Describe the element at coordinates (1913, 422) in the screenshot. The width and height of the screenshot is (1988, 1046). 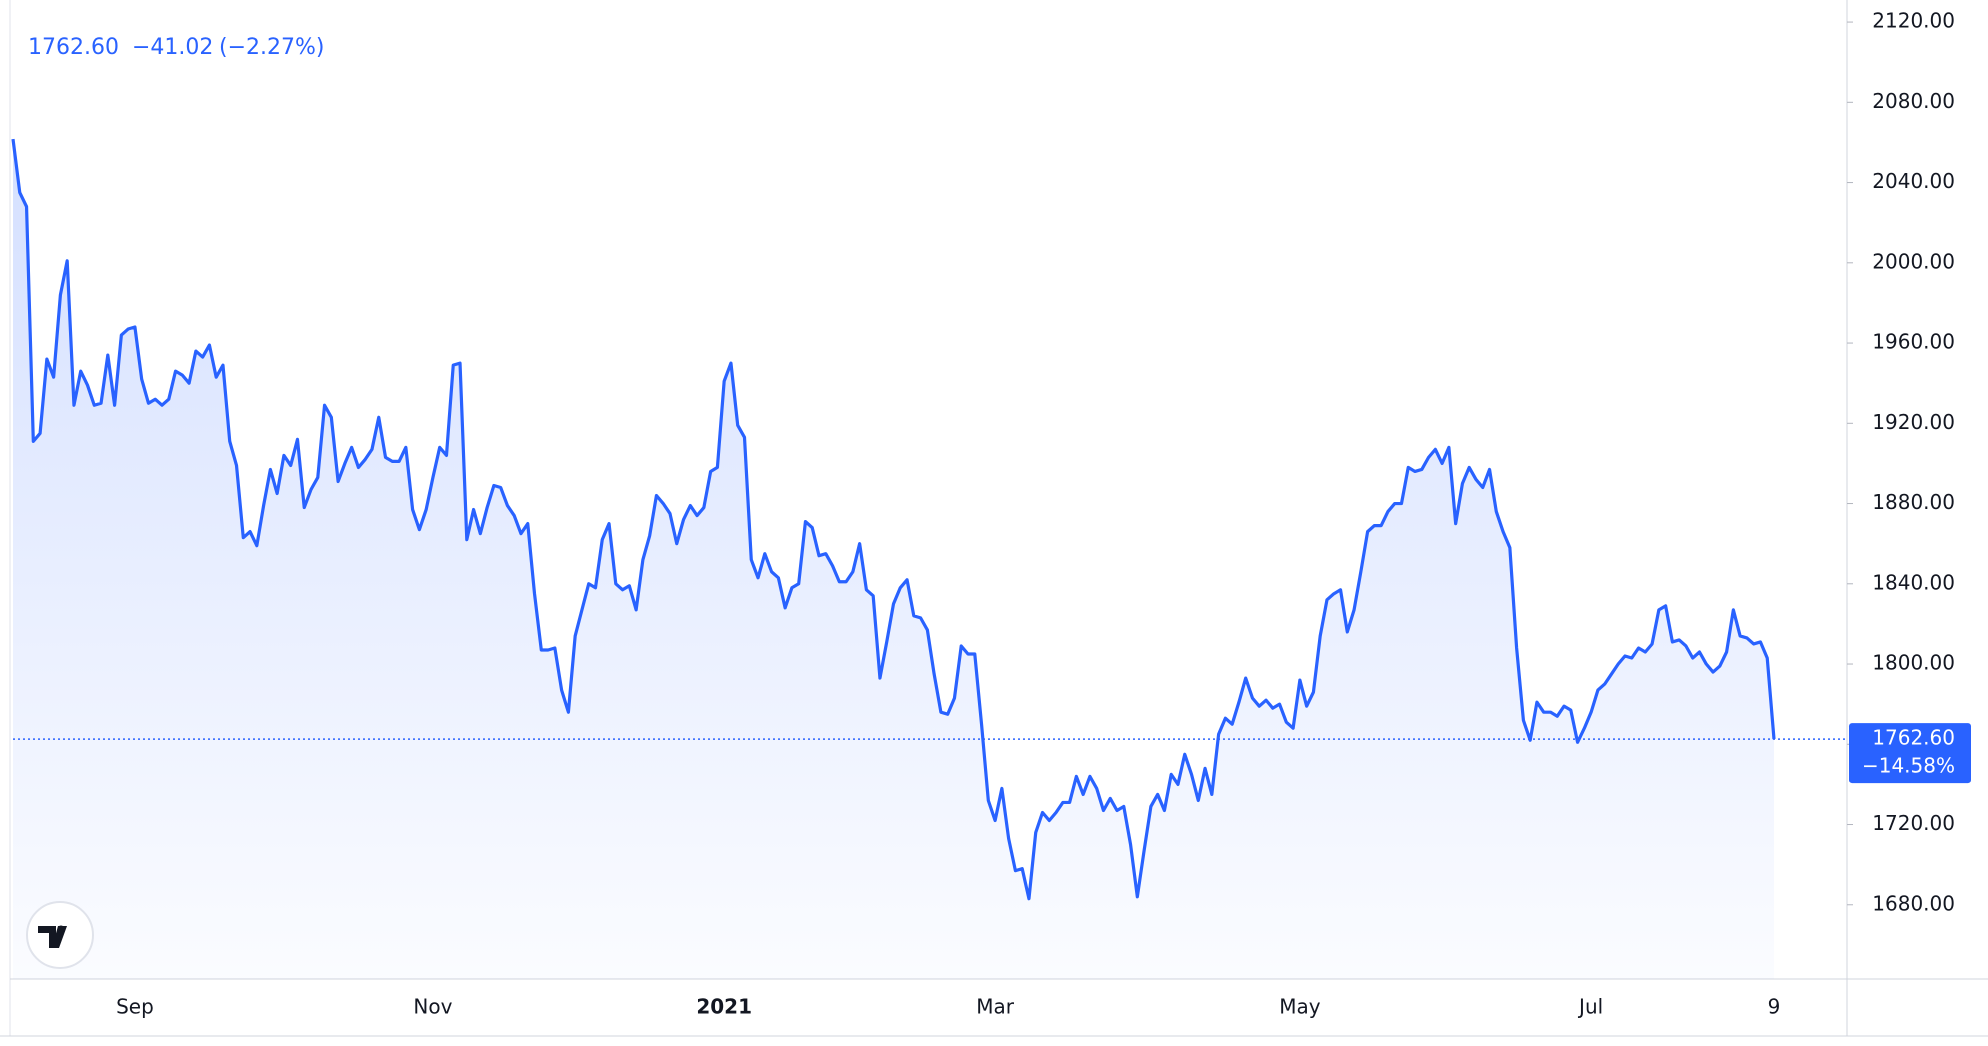
I see `y-tick-label: 1920.00` at that location.